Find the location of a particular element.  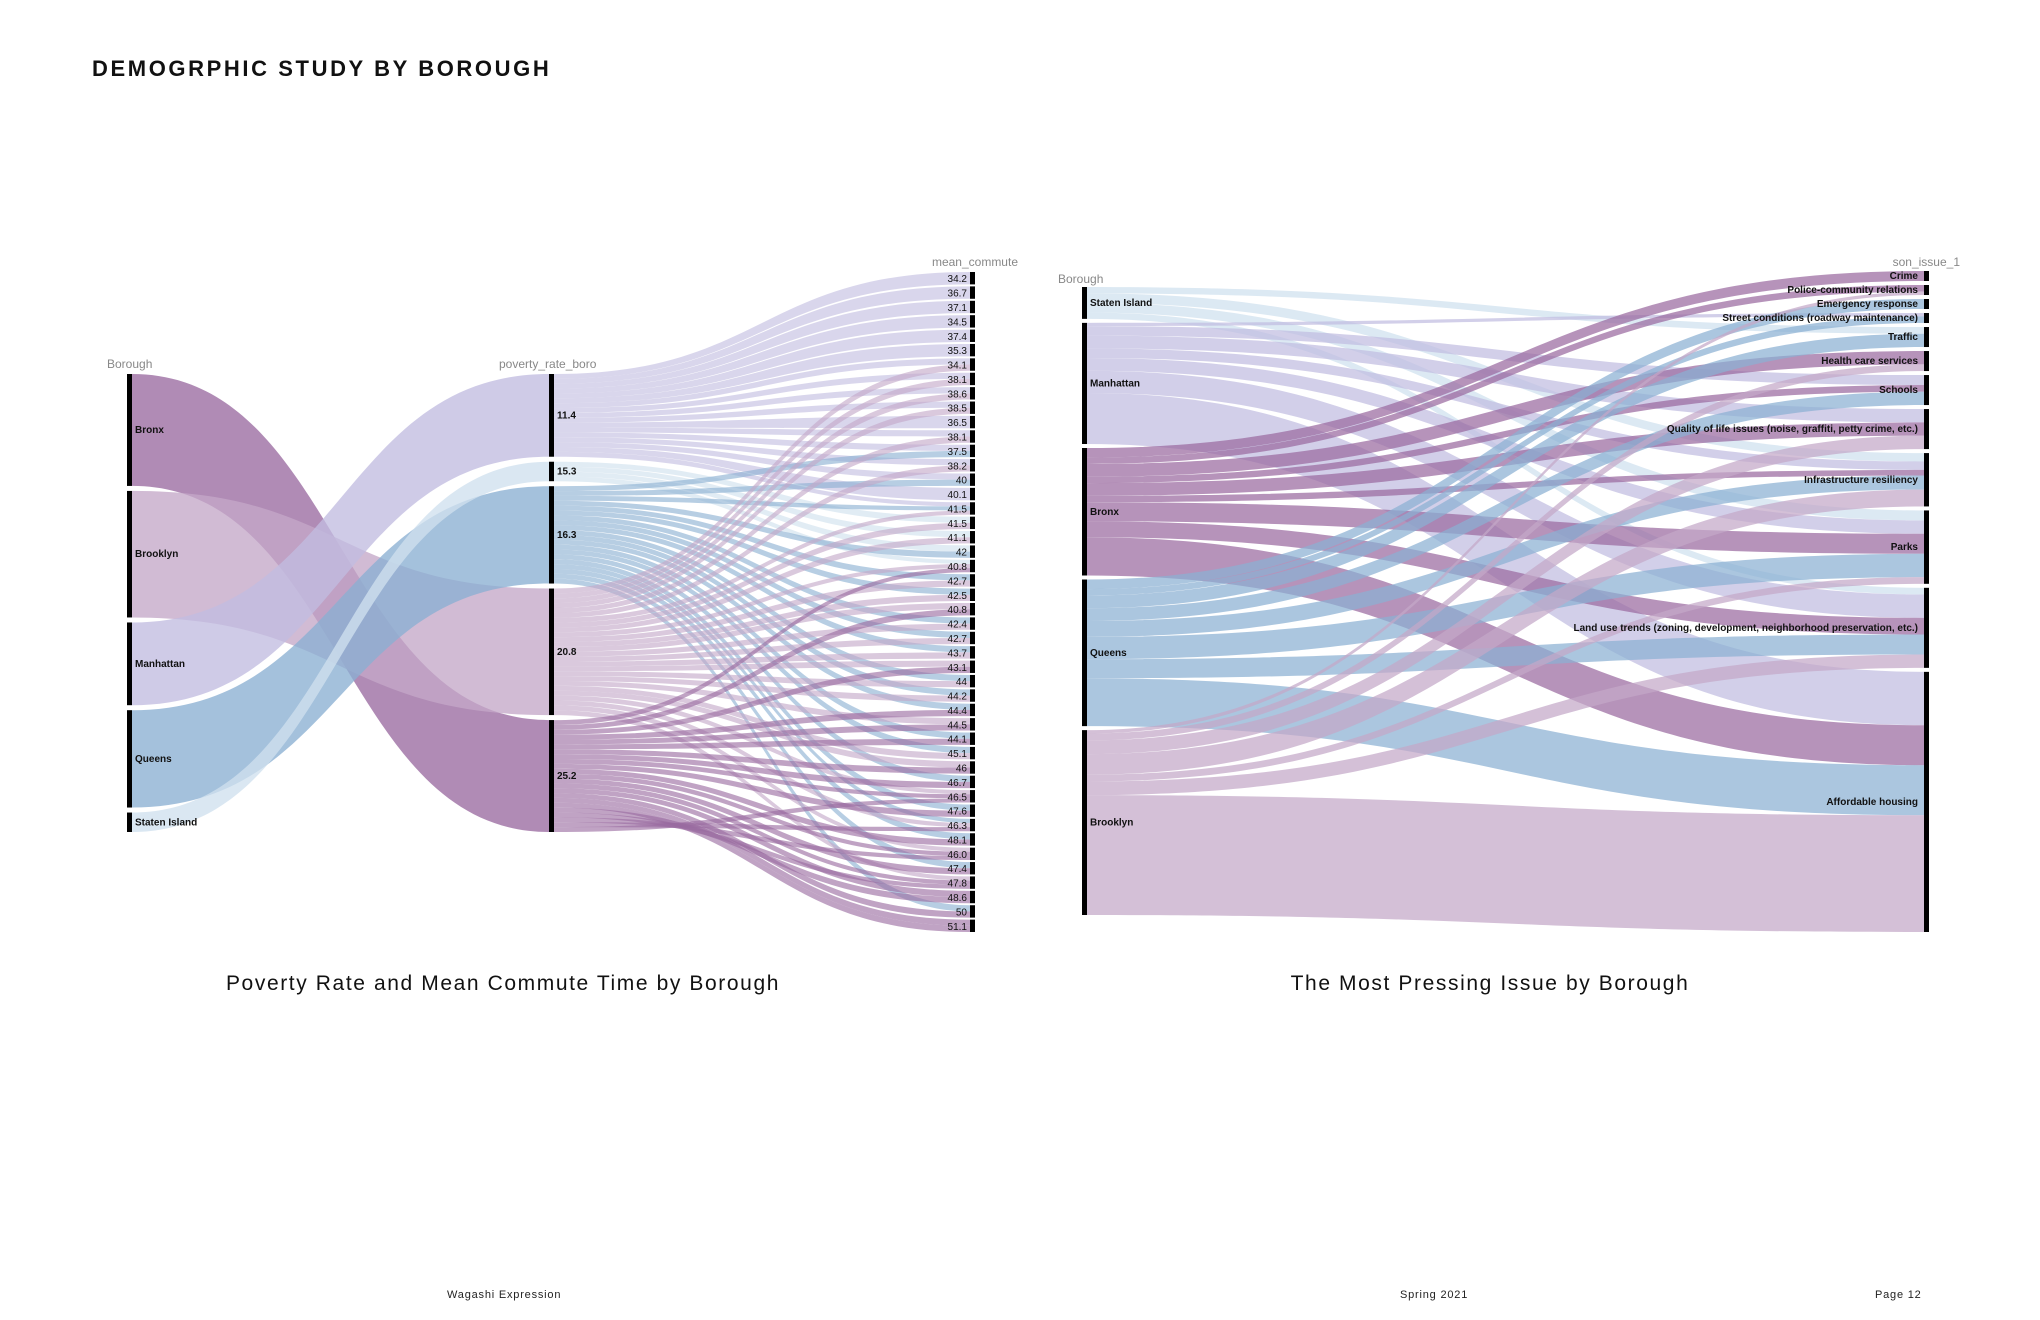

label-issue: Crime is located at coordinates (1904, 276).